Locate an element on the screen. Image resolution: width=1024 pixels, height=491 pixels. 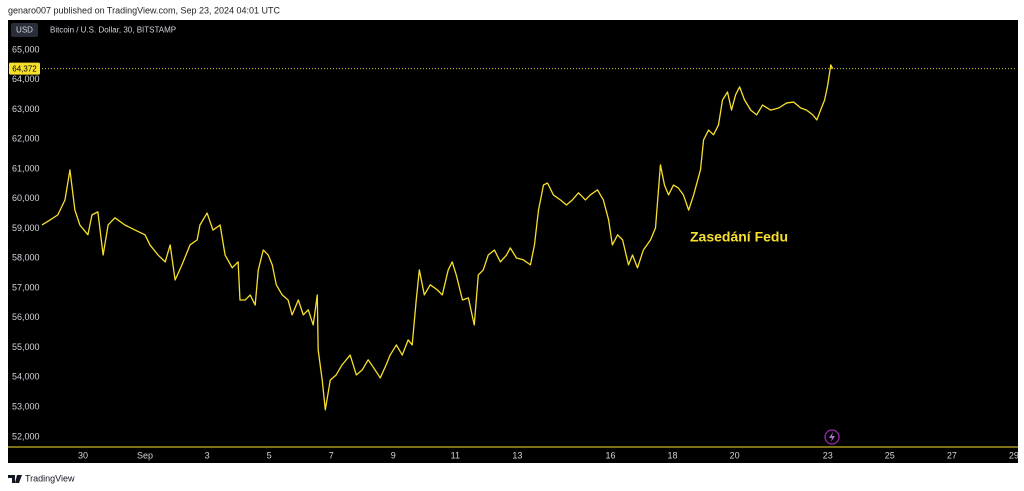
x-tick-label: 29 is located at coordinates (1014, 455).